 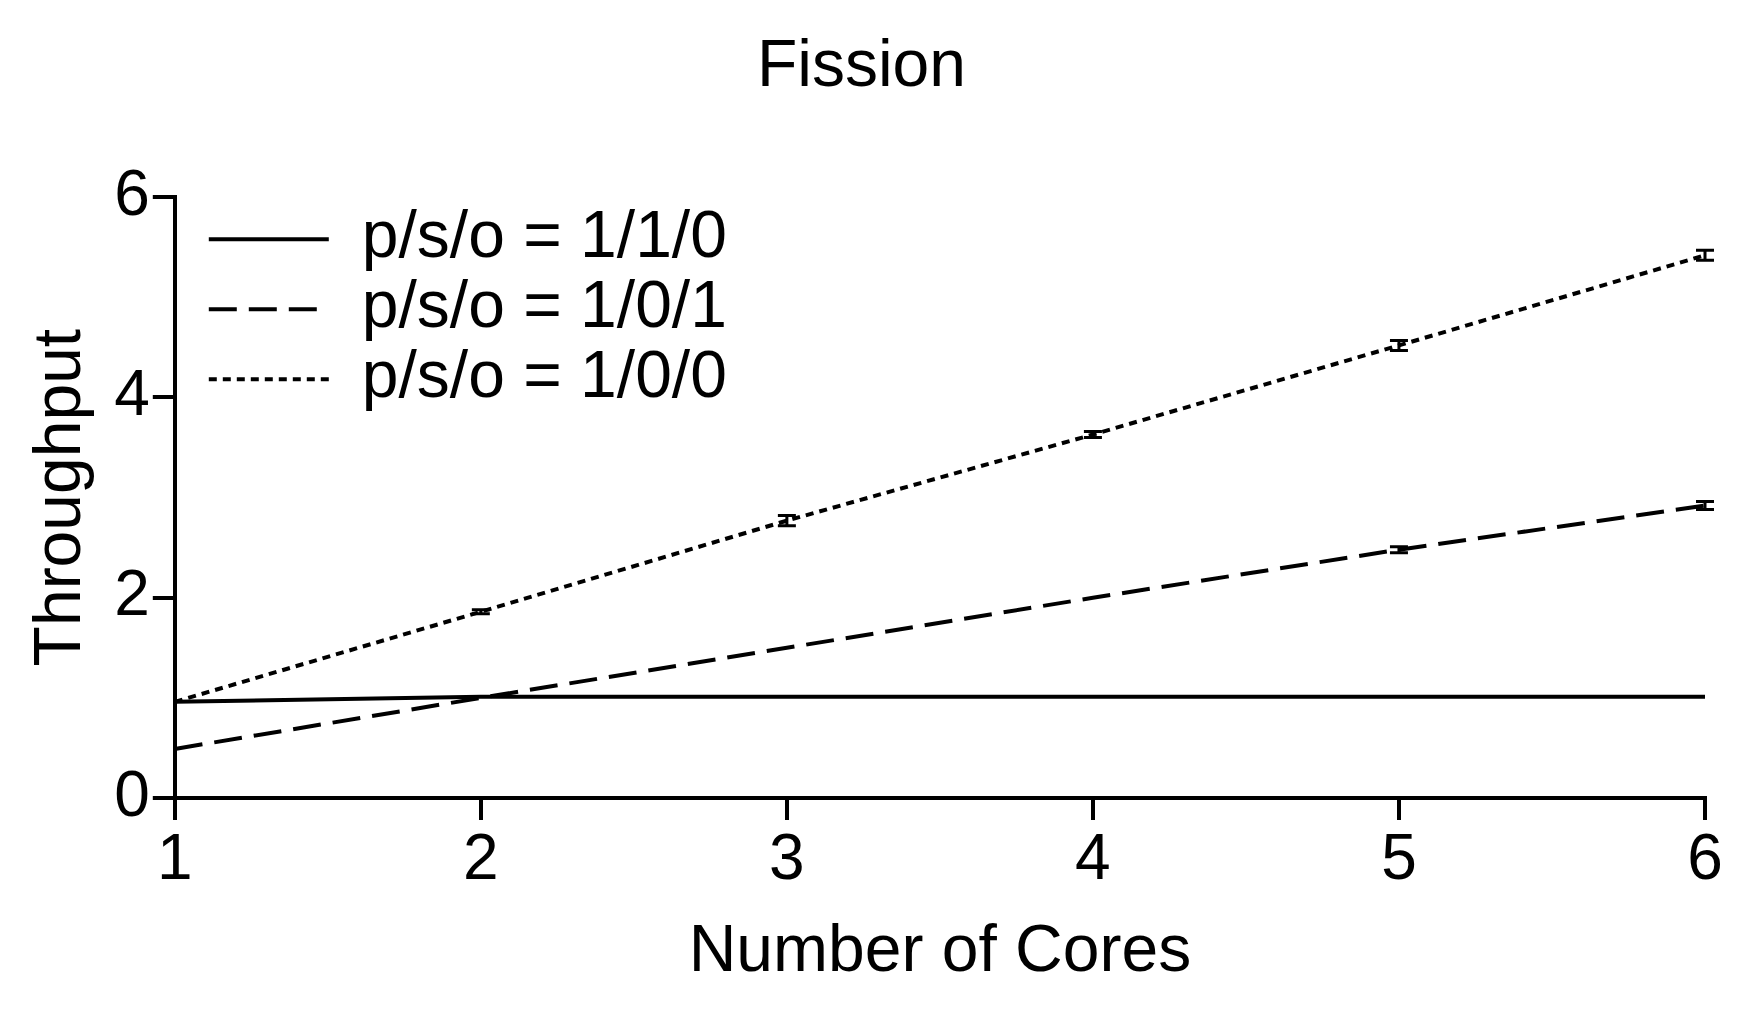 What do you see at coordinates (175, 857) in the screenshot?
I see `x-tick-label: 1` at bounding box center [175, 857].